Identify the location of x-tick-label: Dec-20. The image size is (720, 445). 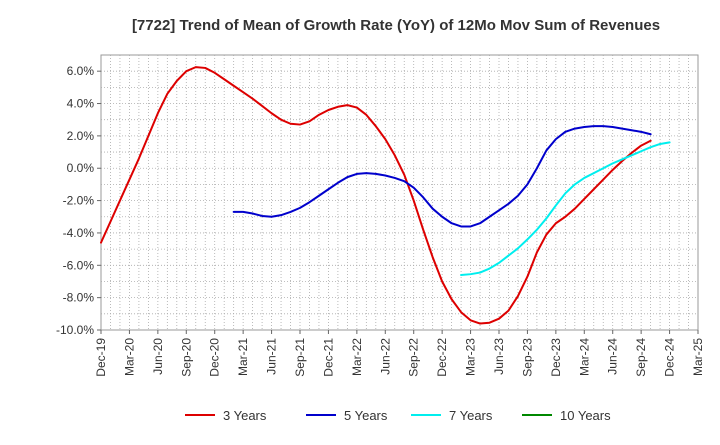
(215, 357).